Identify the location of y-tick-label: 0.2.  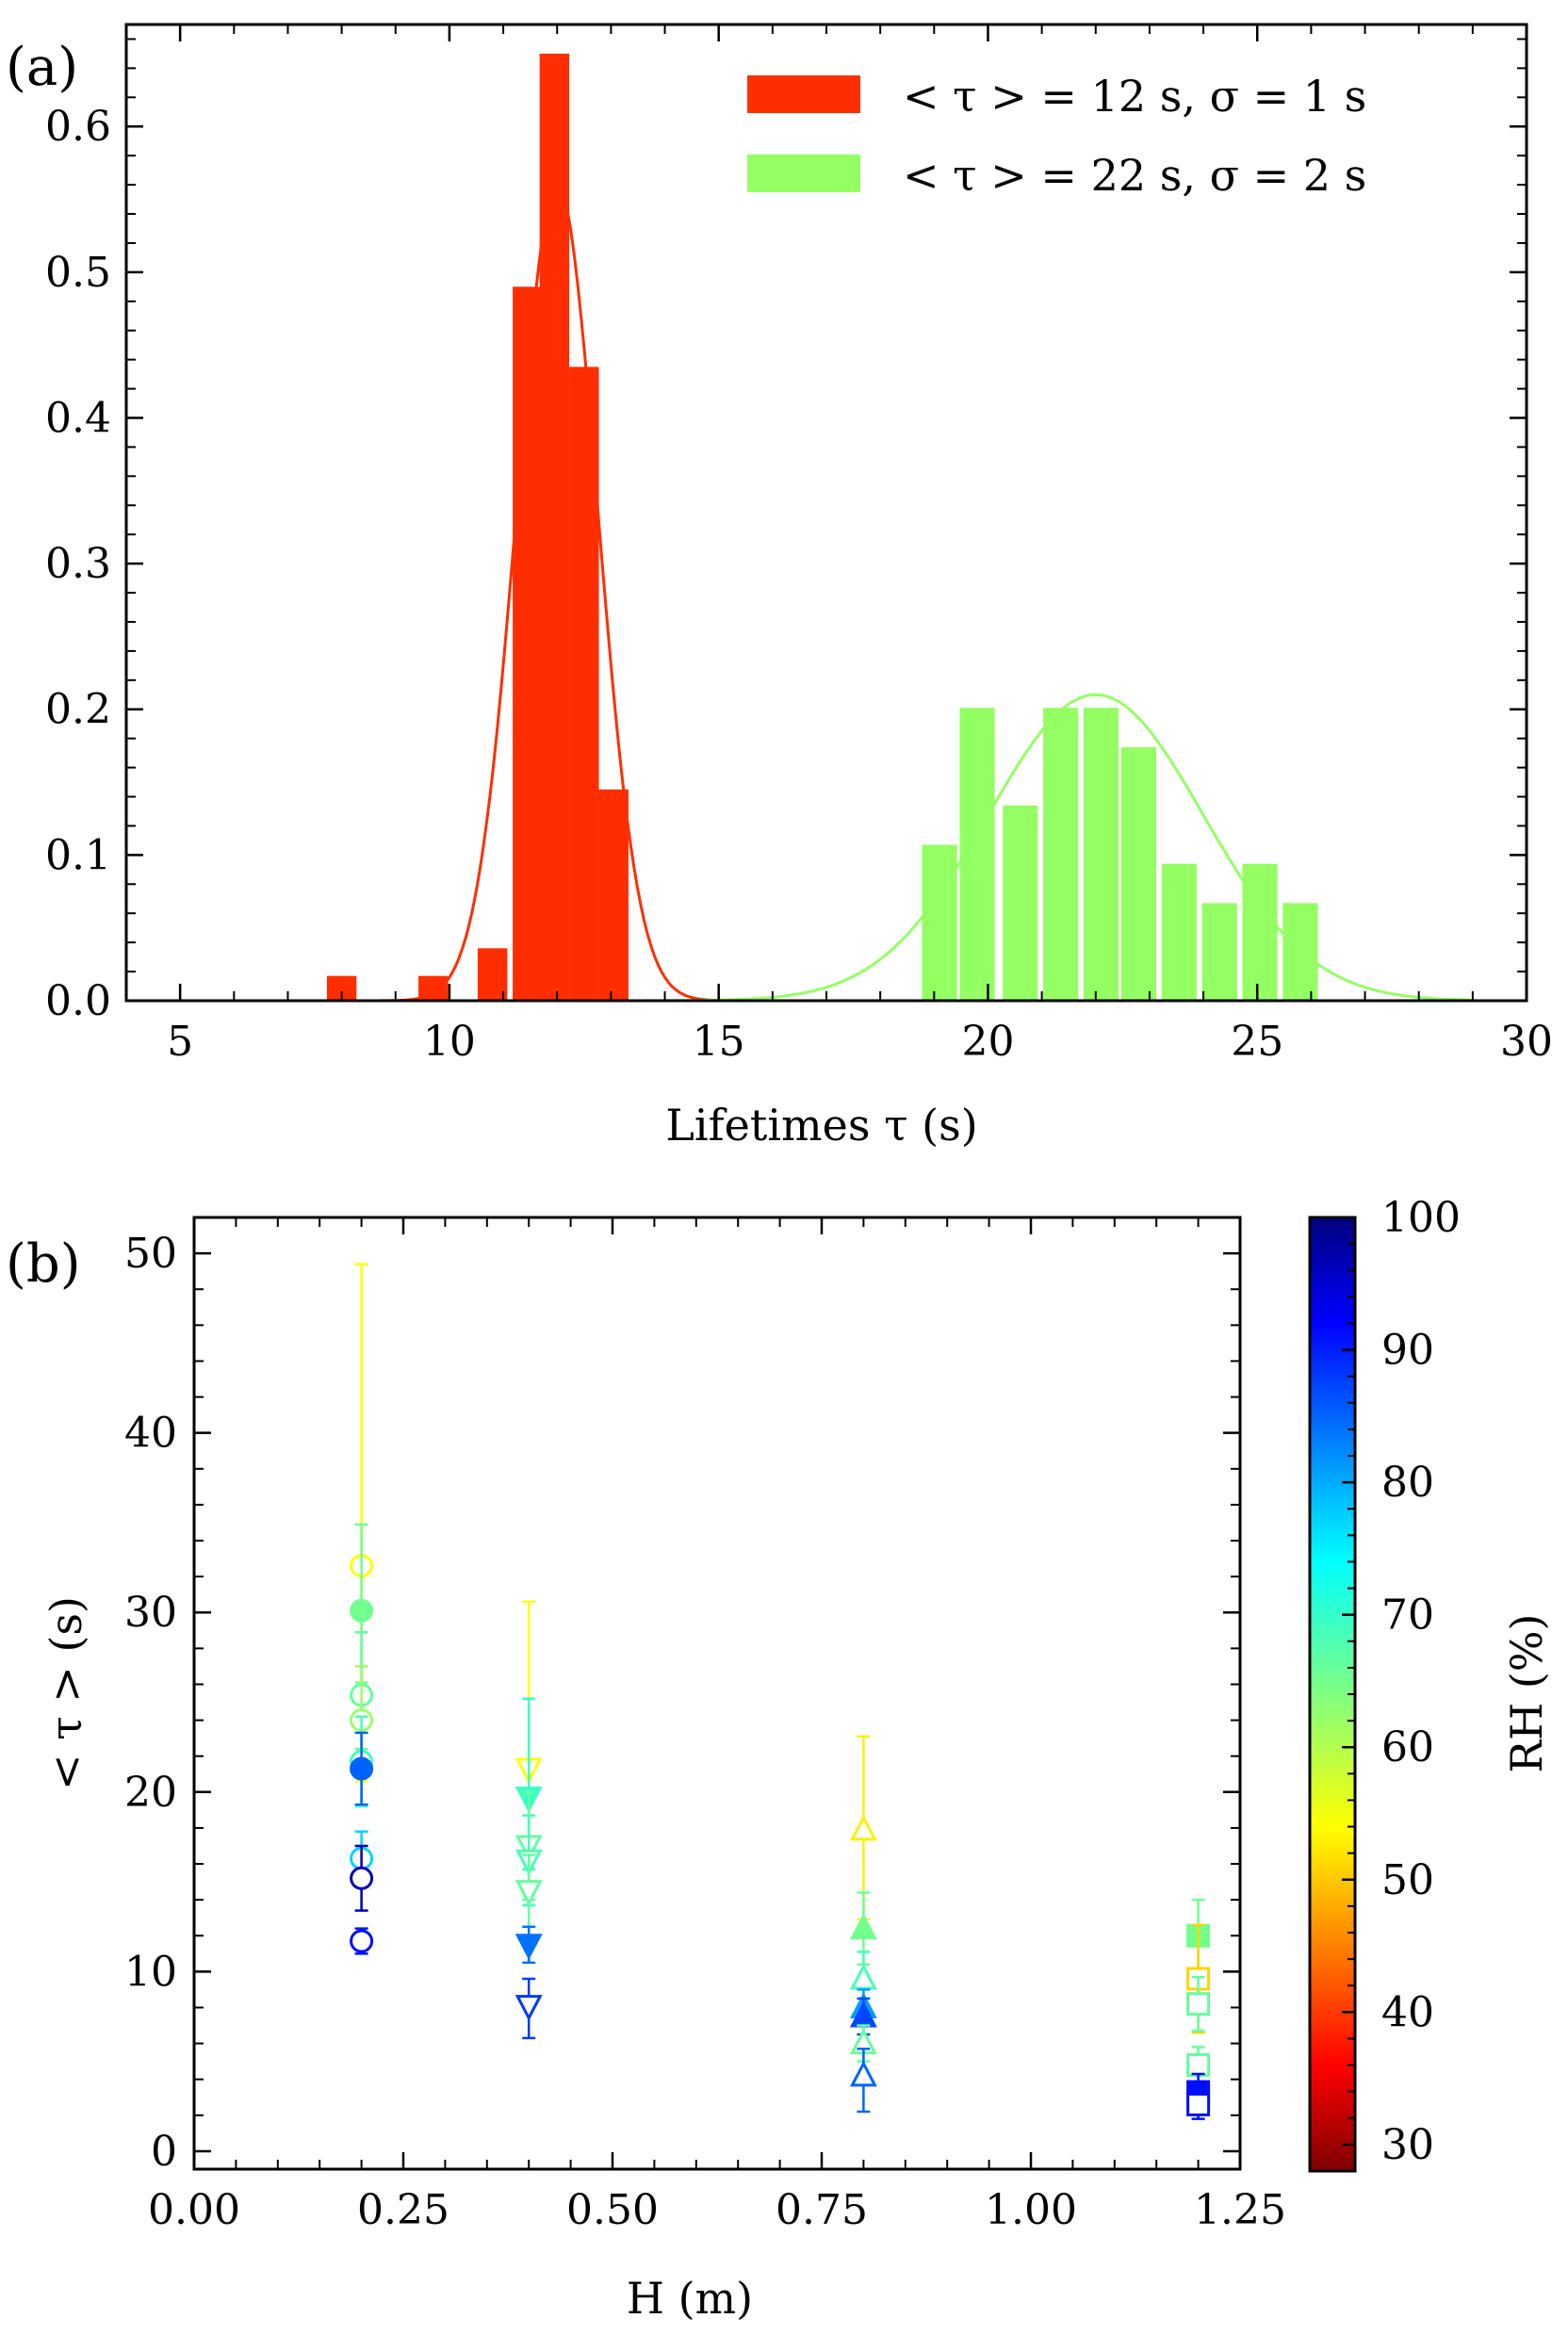
(78, 710).